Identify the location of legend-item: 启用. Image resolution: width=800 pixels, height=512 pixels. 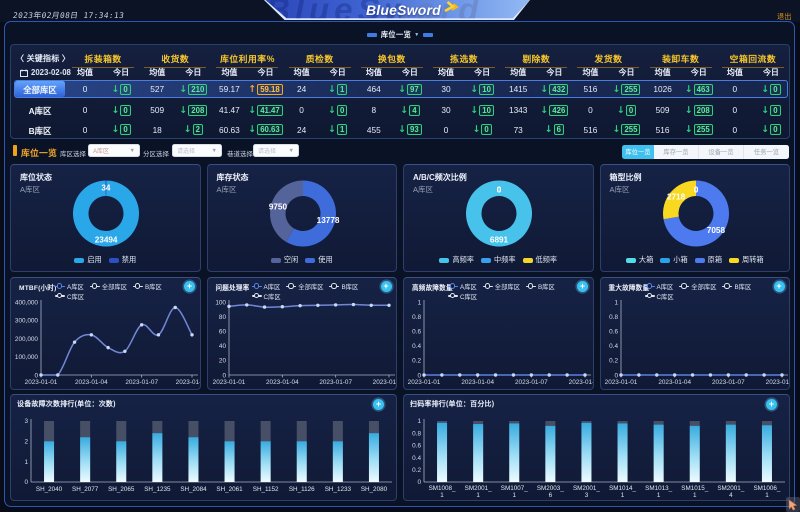
(88, 260).